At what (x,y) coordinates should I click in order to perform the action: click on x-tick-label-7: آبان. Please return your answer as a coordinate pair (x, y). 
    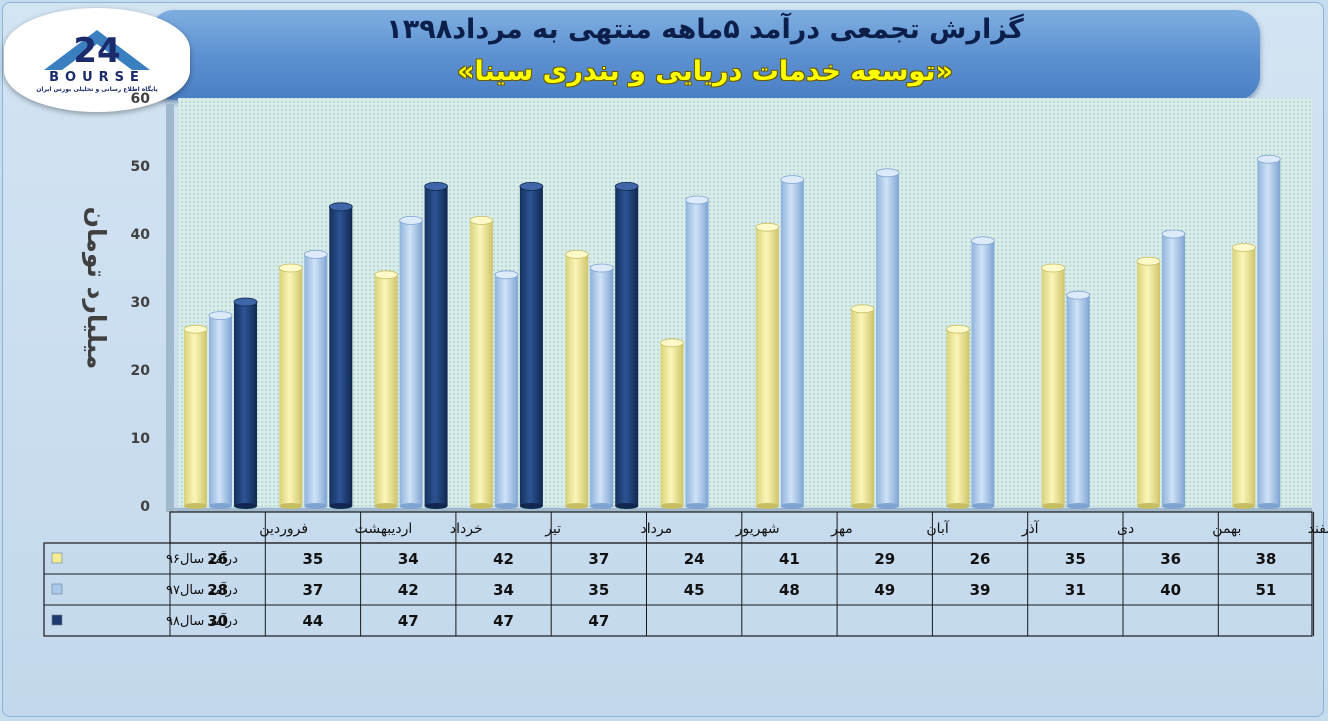
    Looking at the image, I should click on (937, 528).